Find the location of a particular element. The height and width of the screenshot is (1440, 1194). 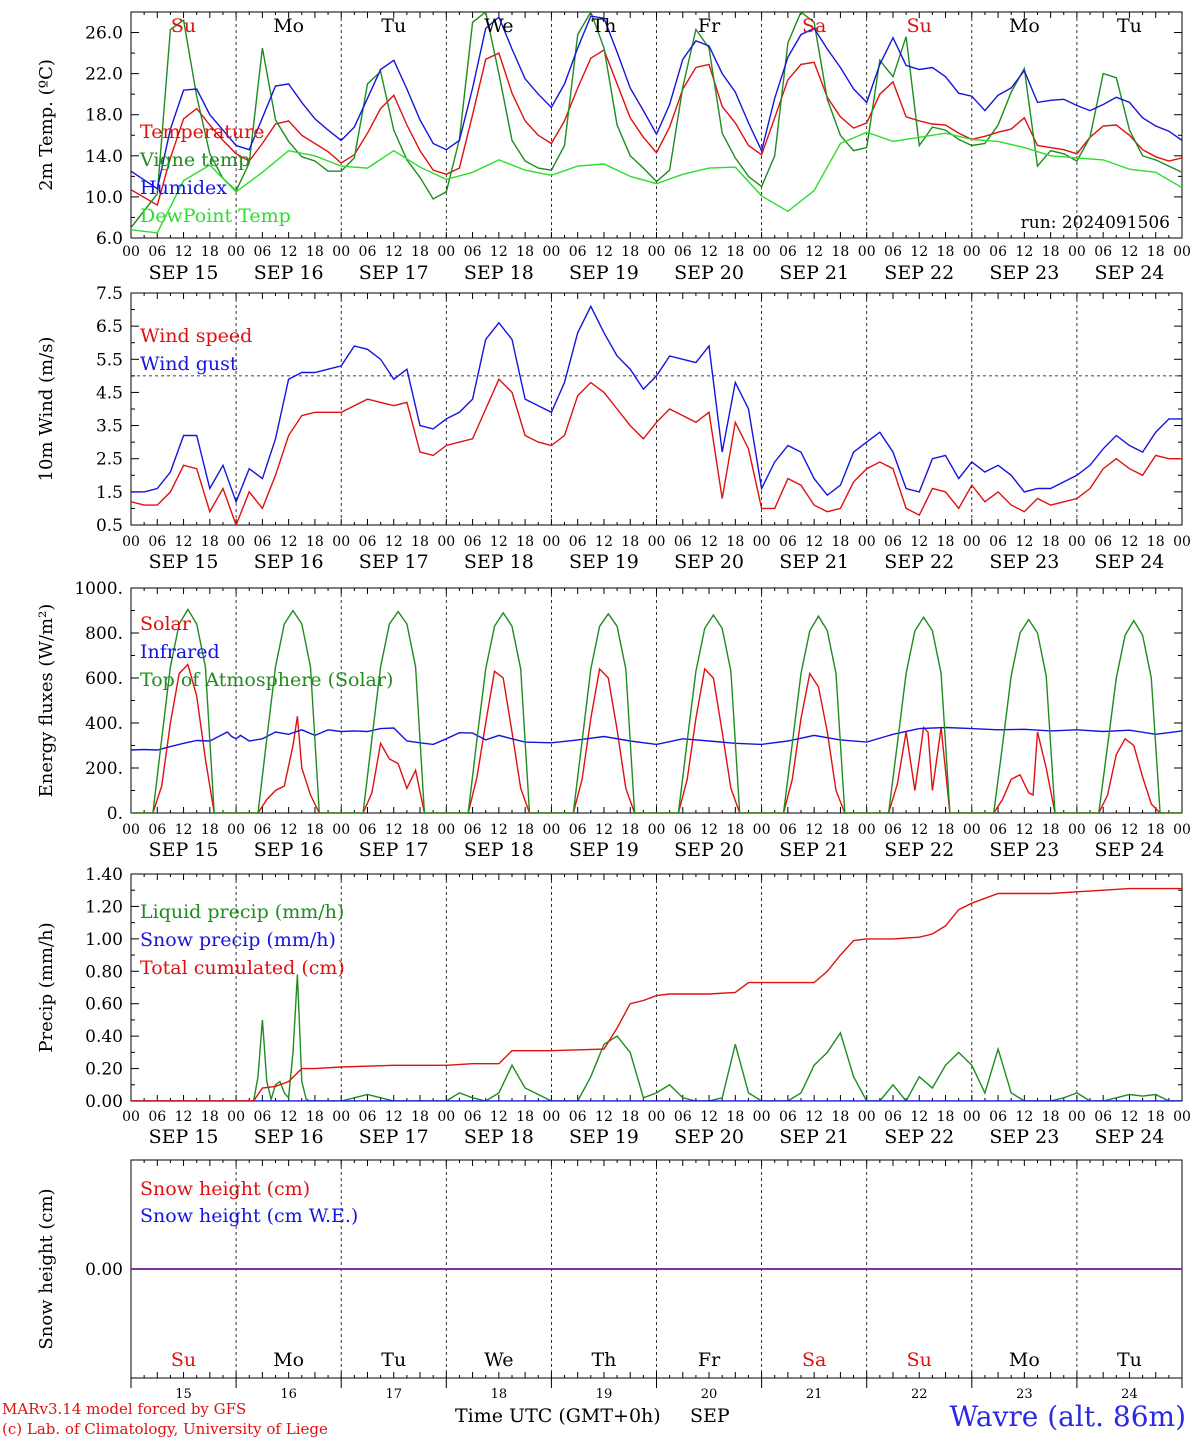

y-tick-label: 1000. is located at coordinates (98, 589).